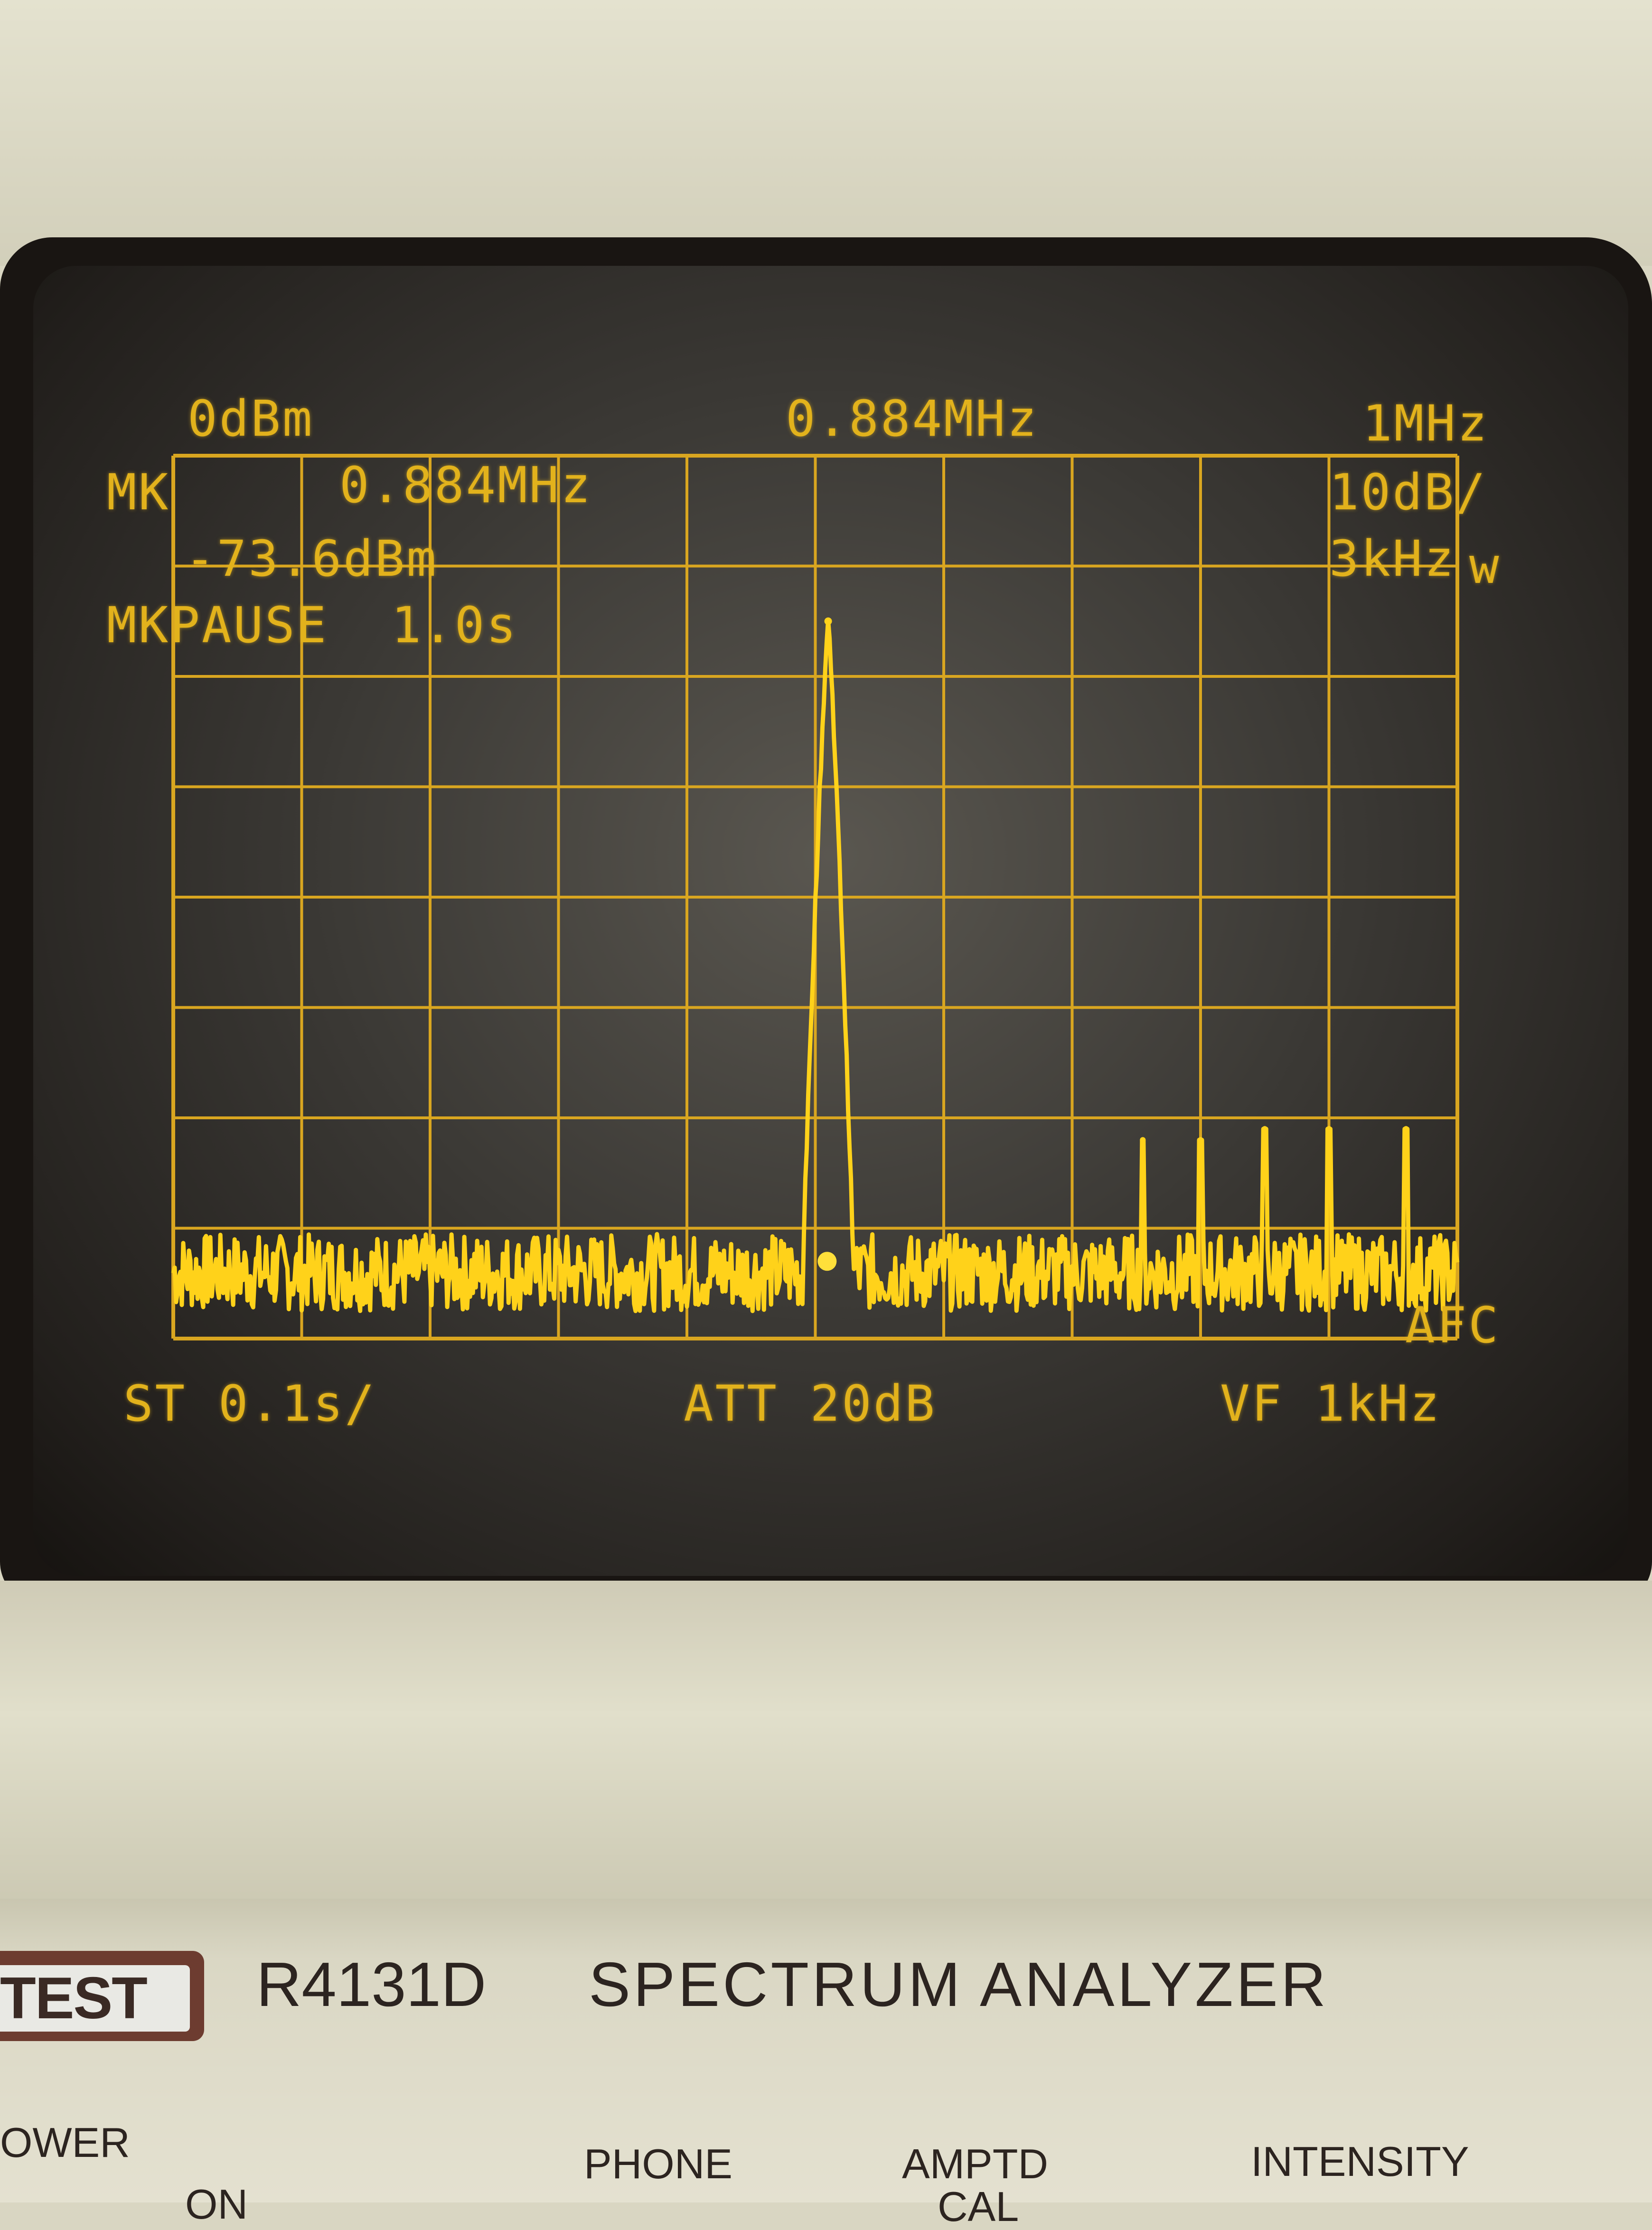 This screenshot has height=2230, width=1652. What do you see at coordinates (371, 1984) in the screenshot?
I see `model-number: R4131D` at bounding box center [371, 1984].